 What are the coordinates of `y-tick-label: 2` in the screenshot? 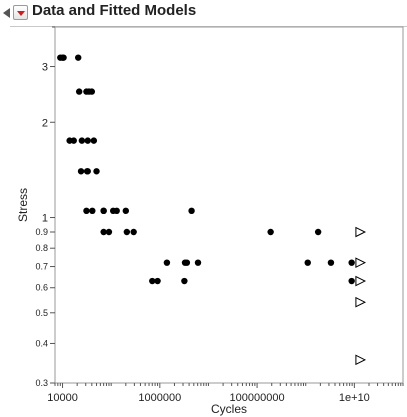 It's located at (45, 123).